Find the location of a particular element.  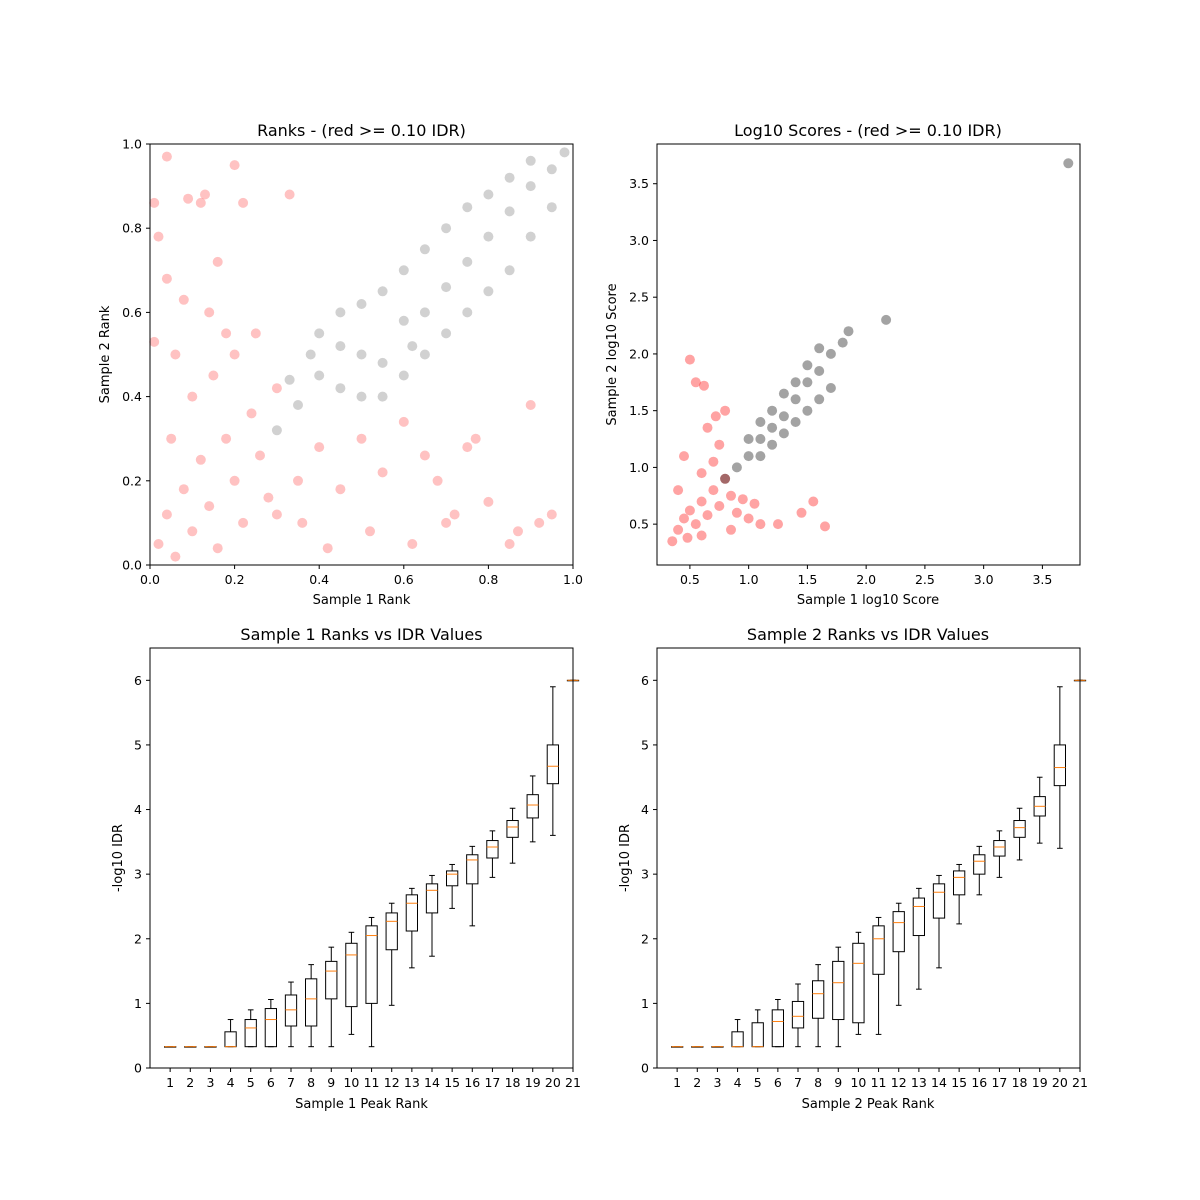

y-tick-label: 2 is located at coordinates (138, 938).